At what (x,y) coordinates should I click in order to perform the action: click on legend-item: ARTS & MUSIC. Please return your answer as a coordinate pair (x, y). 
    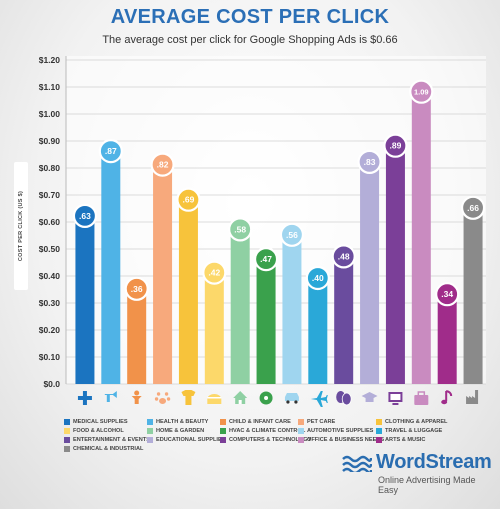
    Looking at the image, I should click on (420, 440).